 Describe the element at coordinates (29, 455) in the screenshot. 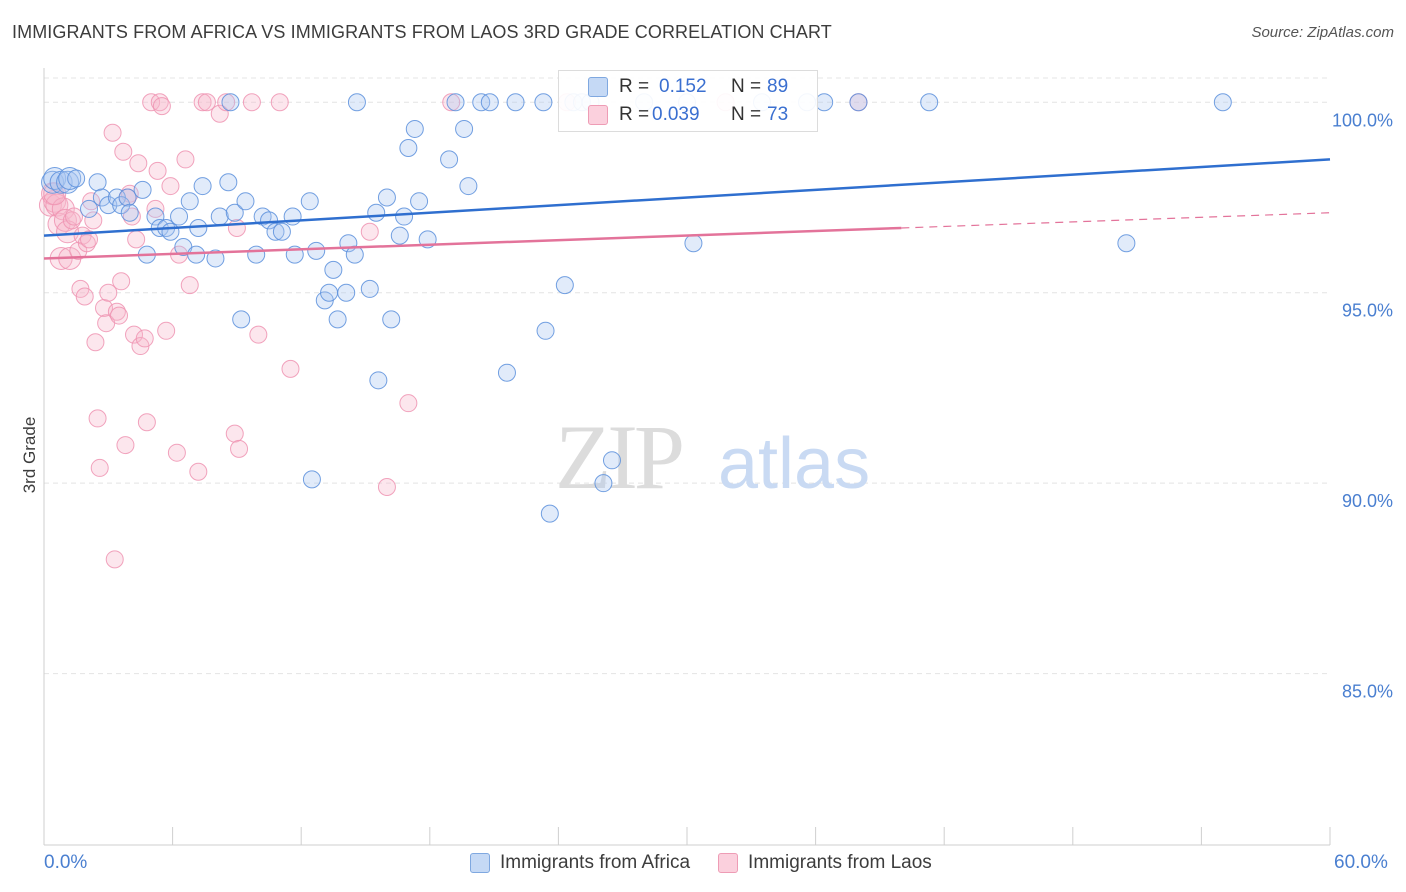

I see `y-axis-label: 3rd Grade` at that location.